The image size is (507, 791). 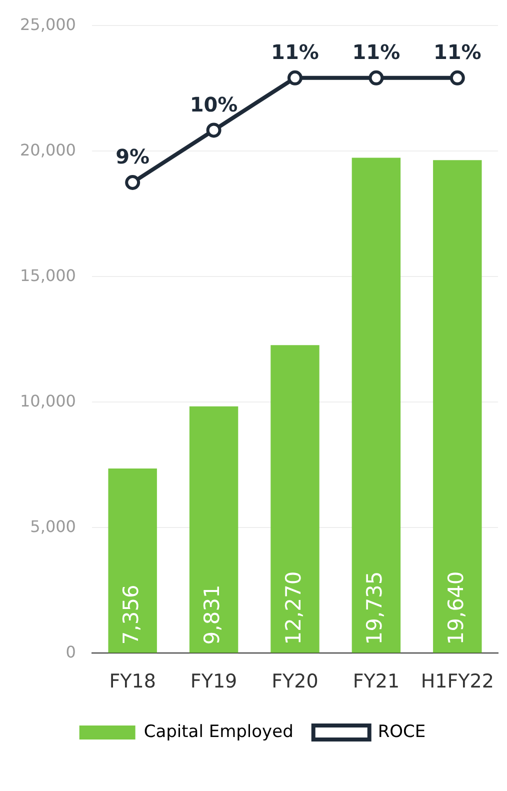 I want to click on data-label: 10%, so click(x=214, y=104).